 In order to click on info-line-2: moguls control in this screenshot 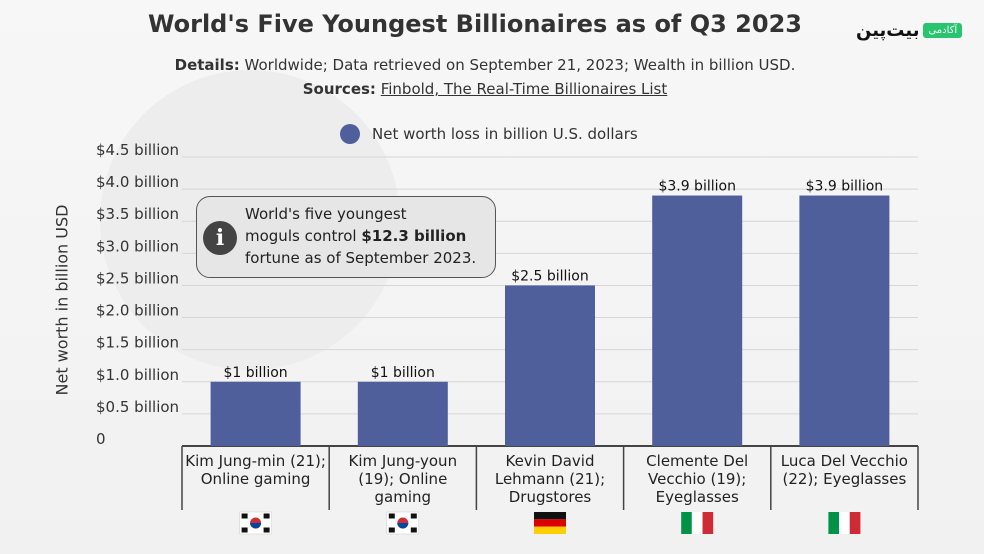, I will do `click(303, 236)`.